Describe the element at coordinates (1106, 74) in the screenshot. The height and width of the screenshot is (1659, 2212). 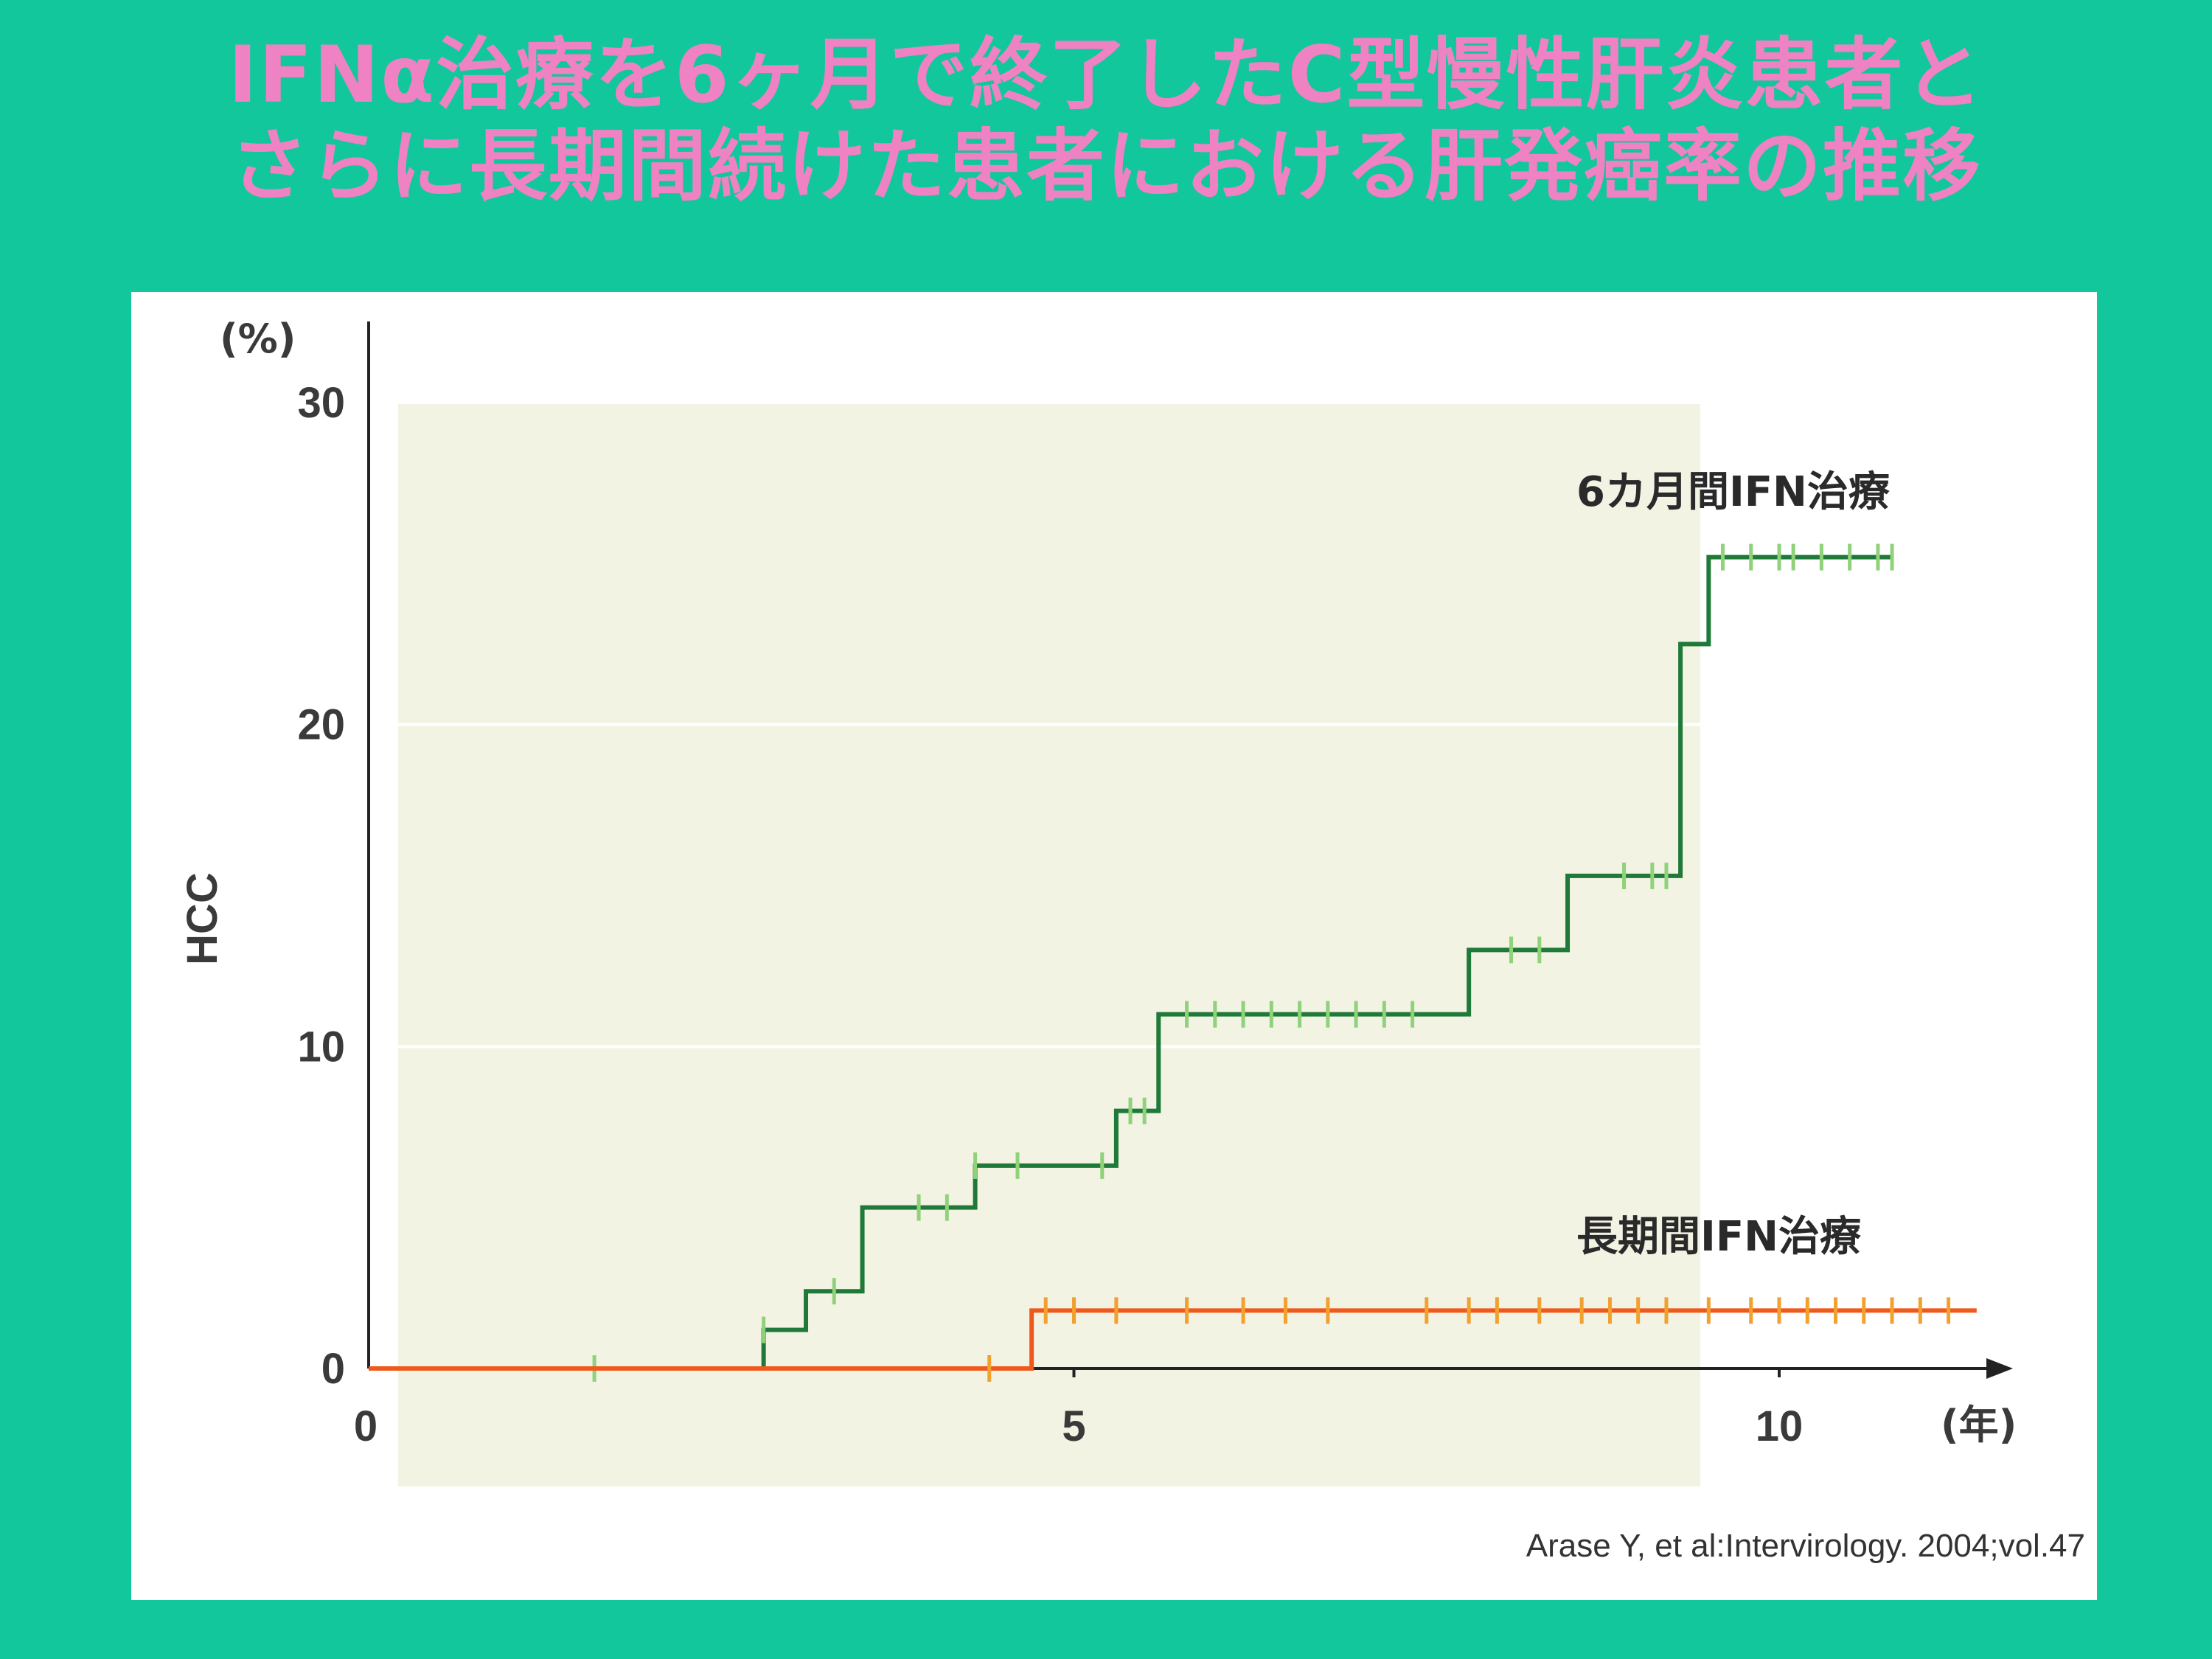
I see `title-line-1: IFNα治療を6ヶ月で終了したC型慢性肝炎患者と` at that location.